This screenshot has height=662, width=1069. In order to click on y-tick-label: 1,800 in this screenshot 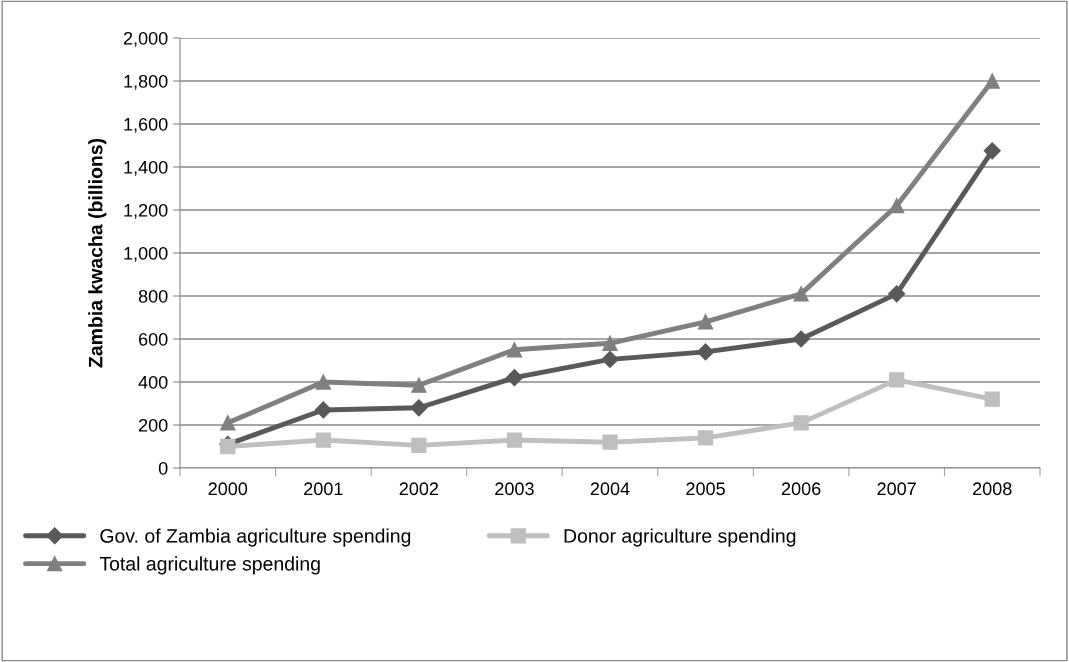, I will do `click(146, 82)`.